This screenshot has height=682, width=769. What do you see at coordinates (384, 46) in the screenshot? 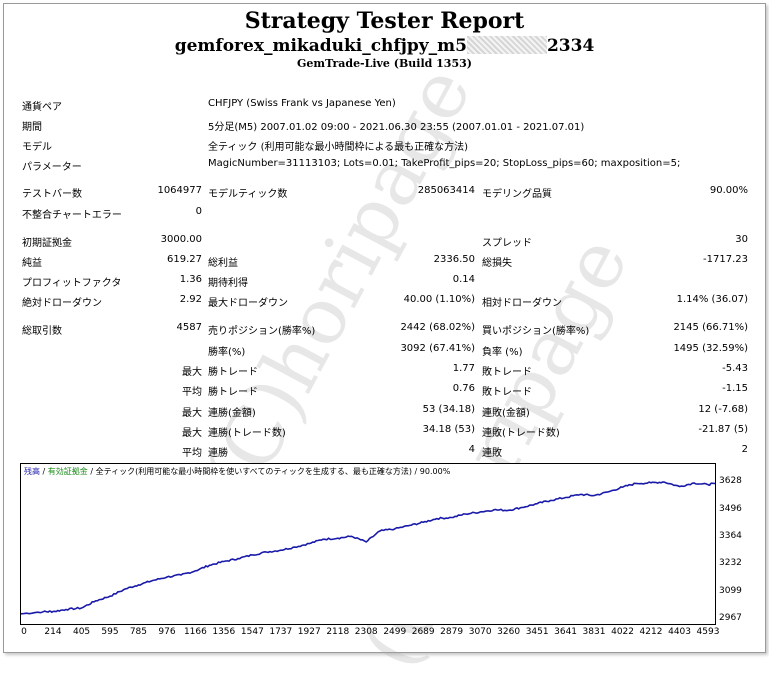
I see `ea-name: gemforex_mikaduki_chfjpy_m5 2334` at bounding box center [384, 46].